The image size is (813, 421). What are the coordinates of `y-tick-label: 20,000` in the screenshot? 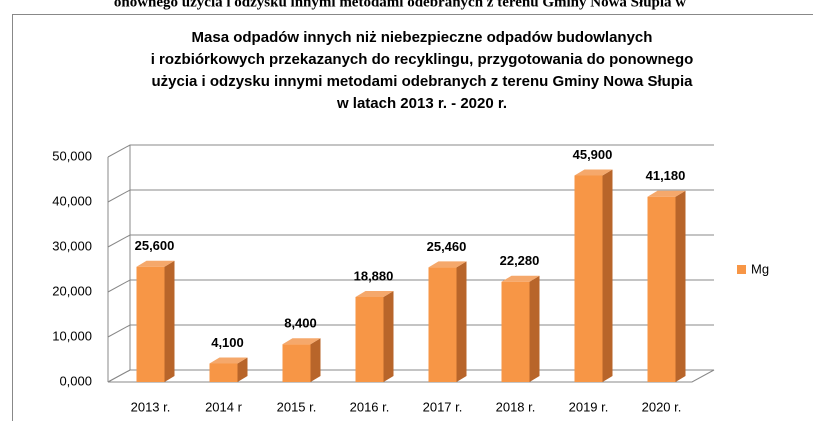 It's located at (72, 290).